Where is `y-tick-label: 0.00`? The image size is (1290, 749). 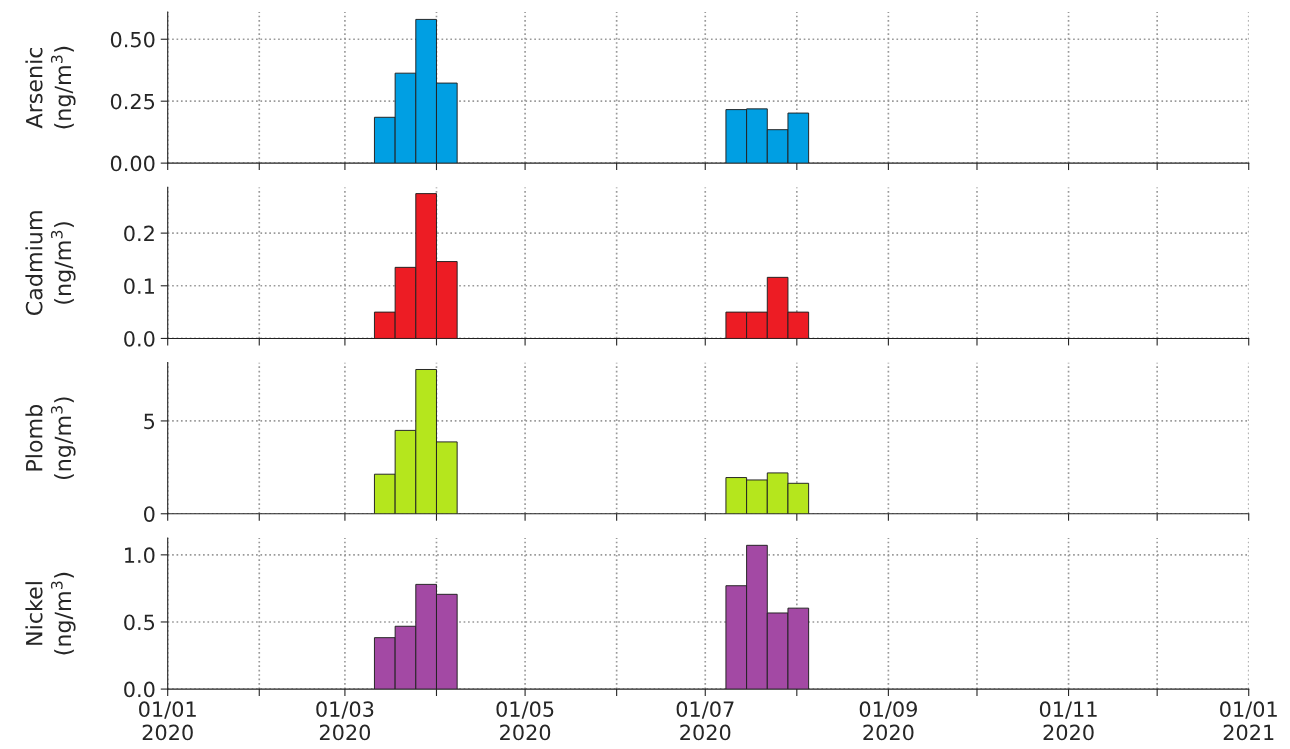
y-tick-label: 0.00 is located at coordinates (132, 163).